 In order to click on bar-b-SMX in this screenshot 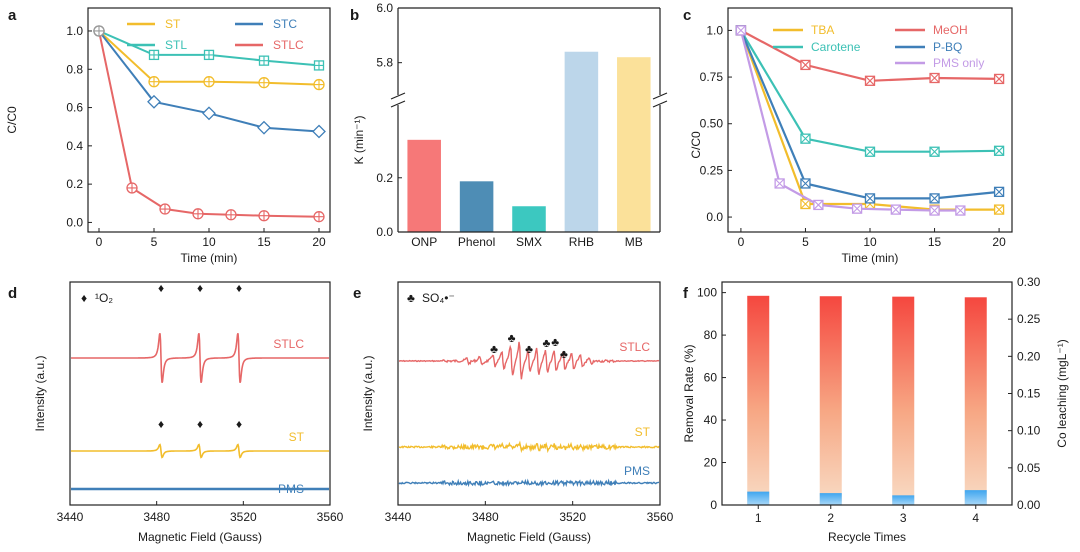, I will do `click(529, 219)`.